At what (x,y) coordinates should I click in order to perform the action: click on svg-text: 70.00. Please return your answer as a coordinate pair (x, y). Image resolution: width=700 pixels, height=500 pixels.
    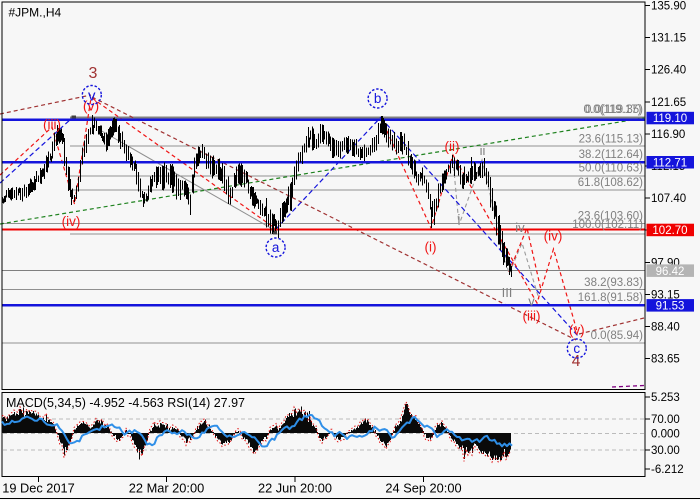
    Looking at the image, I should click on (665, 420).